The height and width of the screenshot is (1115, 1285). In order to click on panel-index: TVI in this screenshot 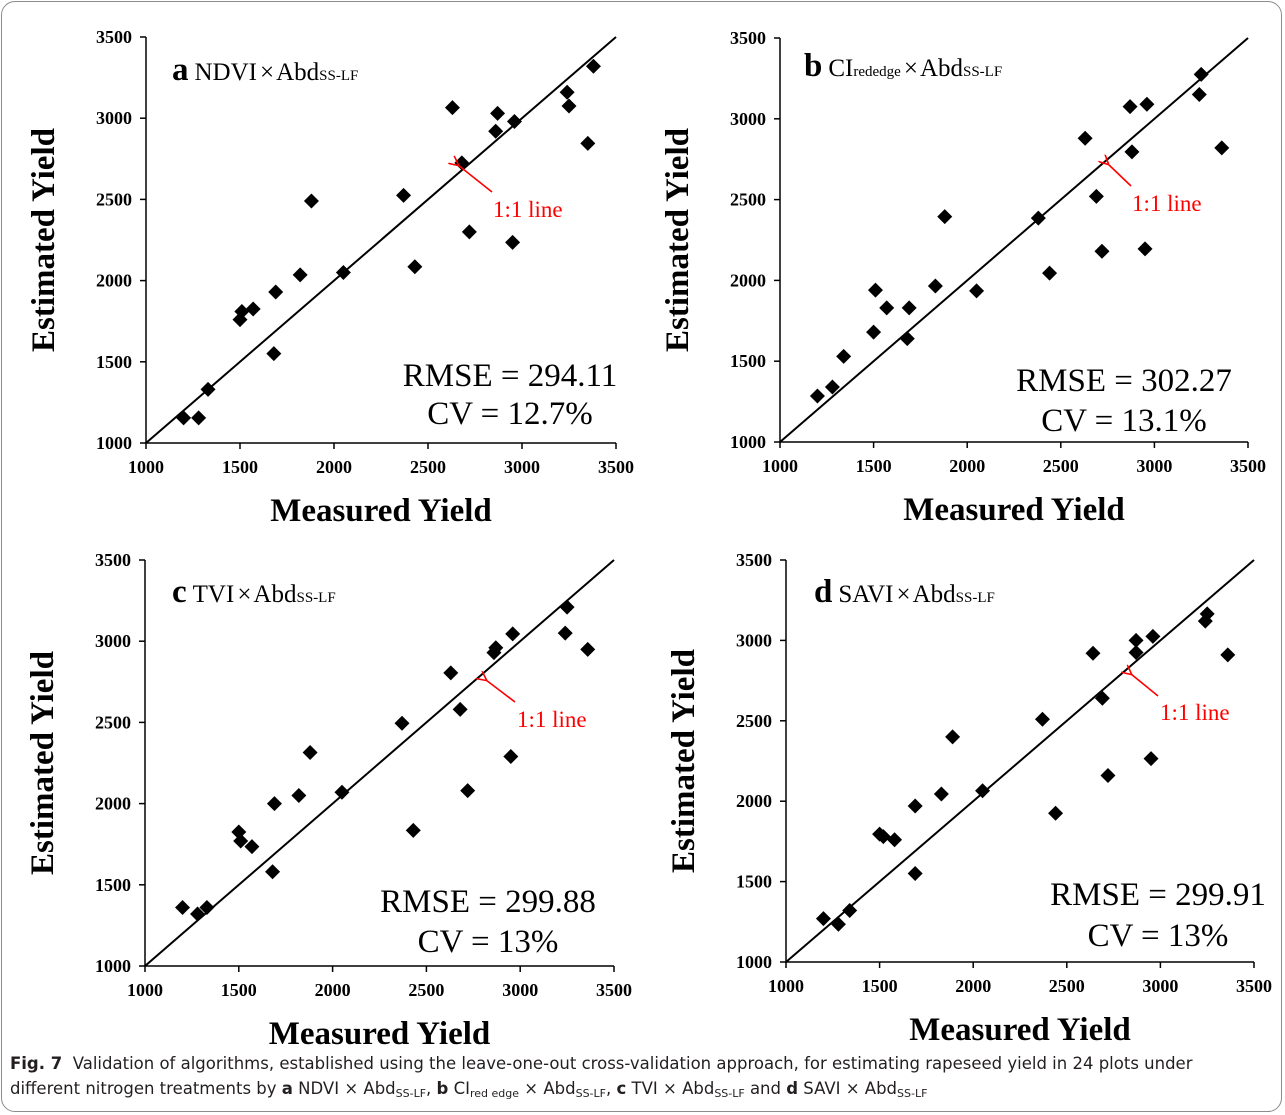, I will do `click(214, 594)`.